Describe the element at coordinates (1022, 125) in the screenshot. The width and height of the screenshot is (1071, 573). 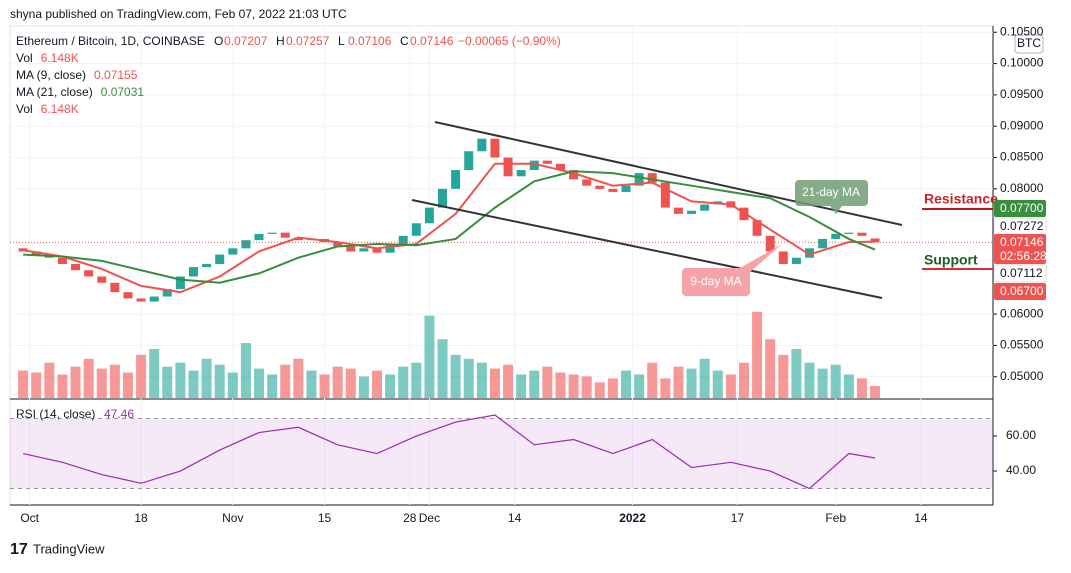
I see `y-tick-label: 0.09000` at that location.